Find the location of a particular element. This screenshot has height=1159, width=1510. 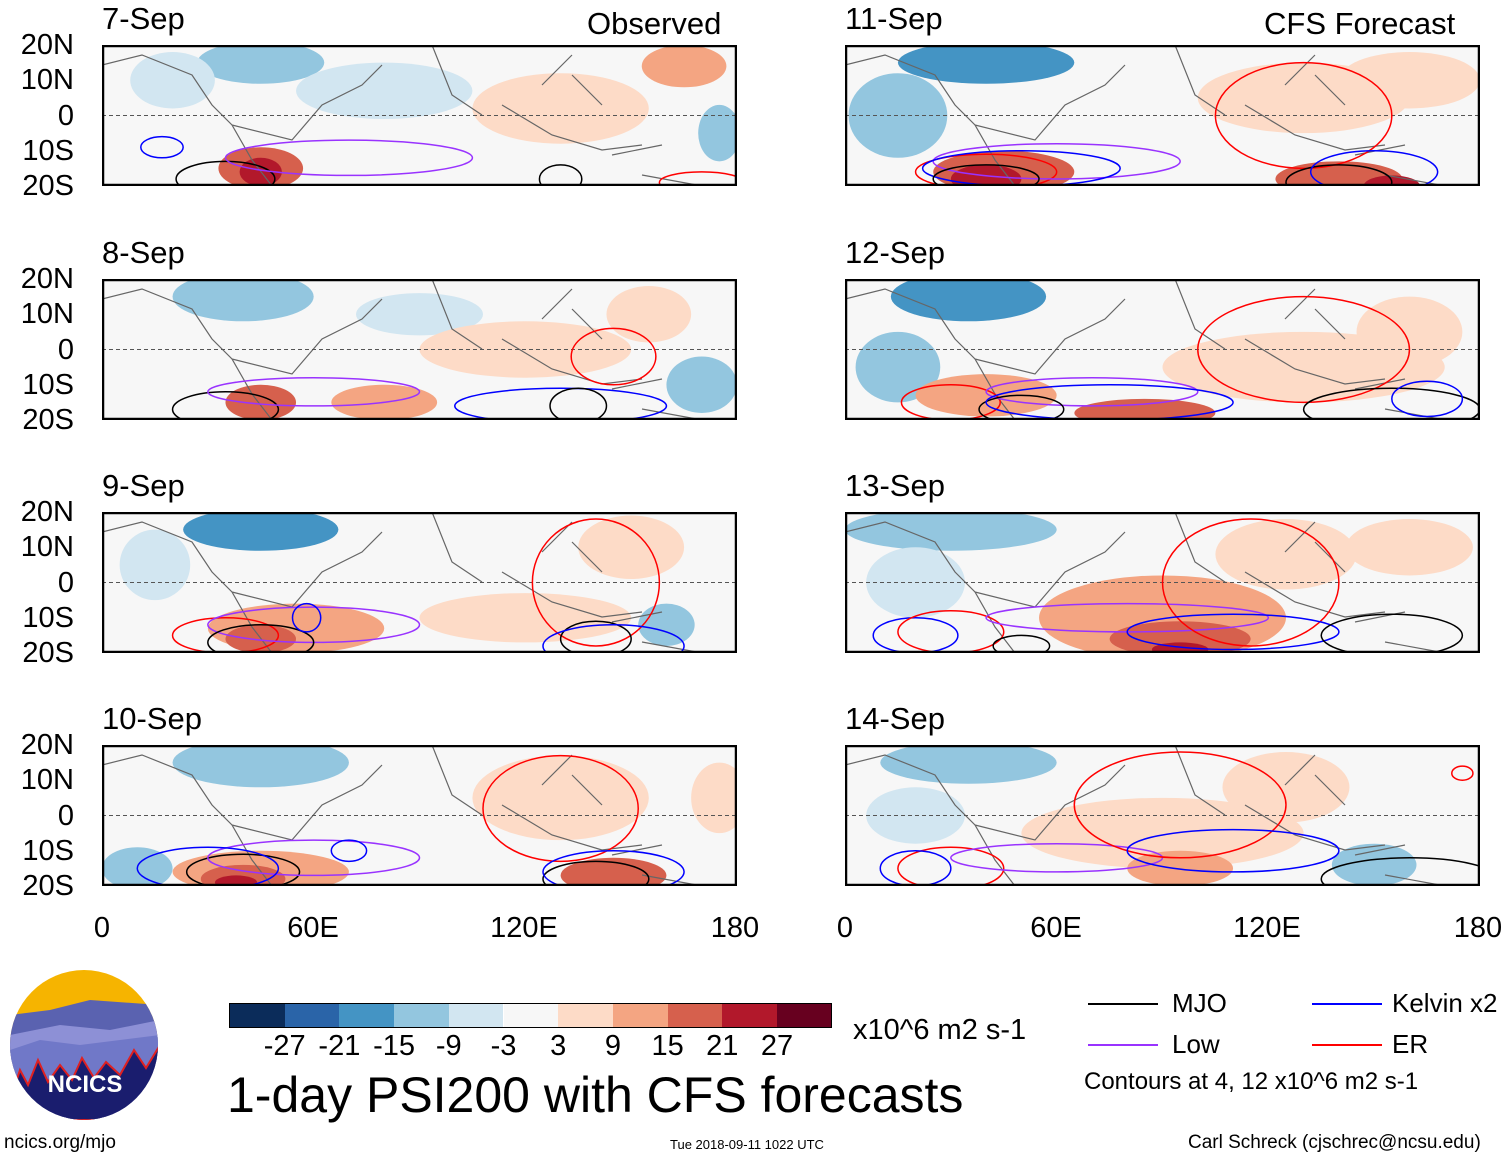

figure-title: 1-day PSI200 with CFS forecasts is located at coordinates (595, 1095).